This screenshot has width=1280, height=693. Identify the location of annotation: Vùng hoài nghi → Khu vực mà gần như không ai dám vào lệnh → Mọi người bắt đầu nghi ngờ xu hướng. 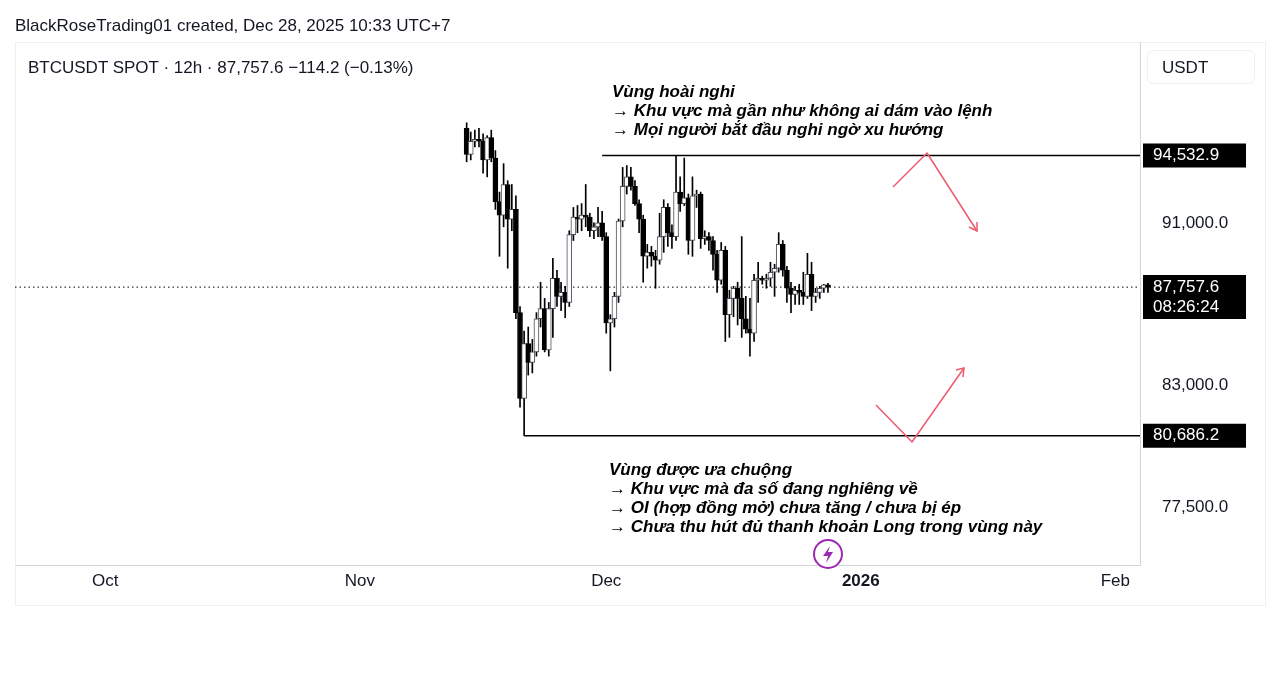
(802, 110).